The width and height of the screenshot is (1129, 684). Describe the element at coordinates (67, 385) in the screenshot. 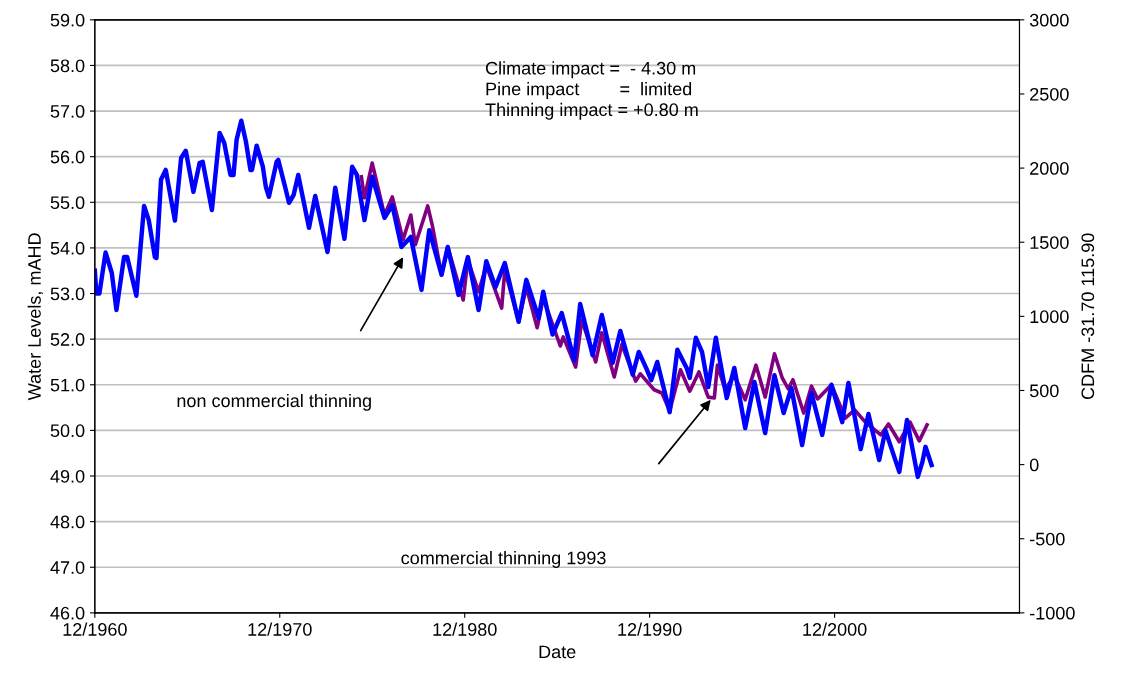

I see `y-tick-label: 51.0` at that location.